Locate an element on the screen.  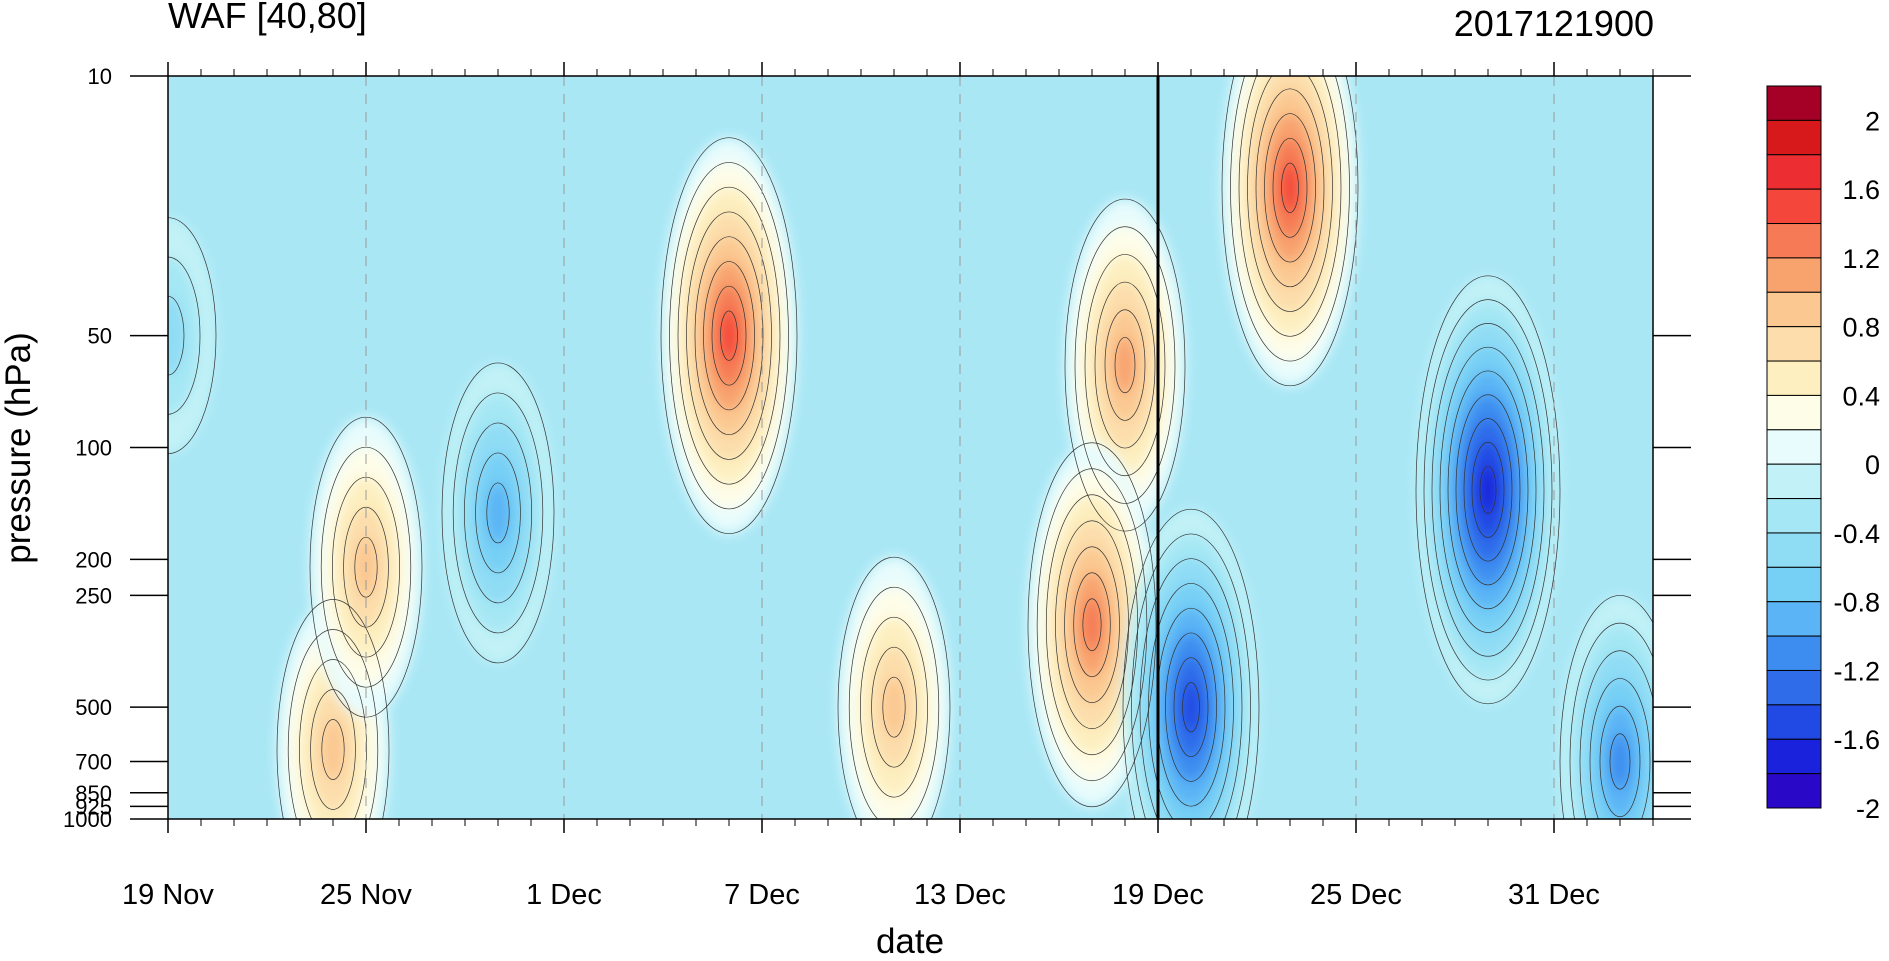
colorbar-label-4: 0.4 is located at coordinates (1861, 396).